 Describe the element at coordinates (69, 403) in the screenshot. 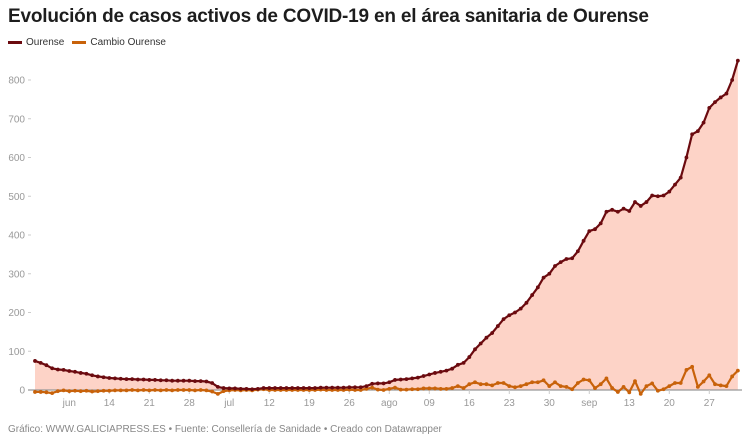

I see `x-tick-label: jun` at that location.